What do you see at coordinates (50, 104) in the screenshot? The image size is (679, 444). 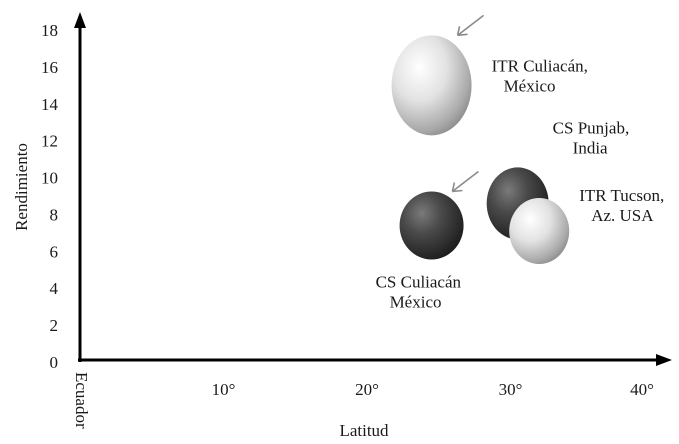 I see `y-tick-label: 14` at bounding box center [50, 104].